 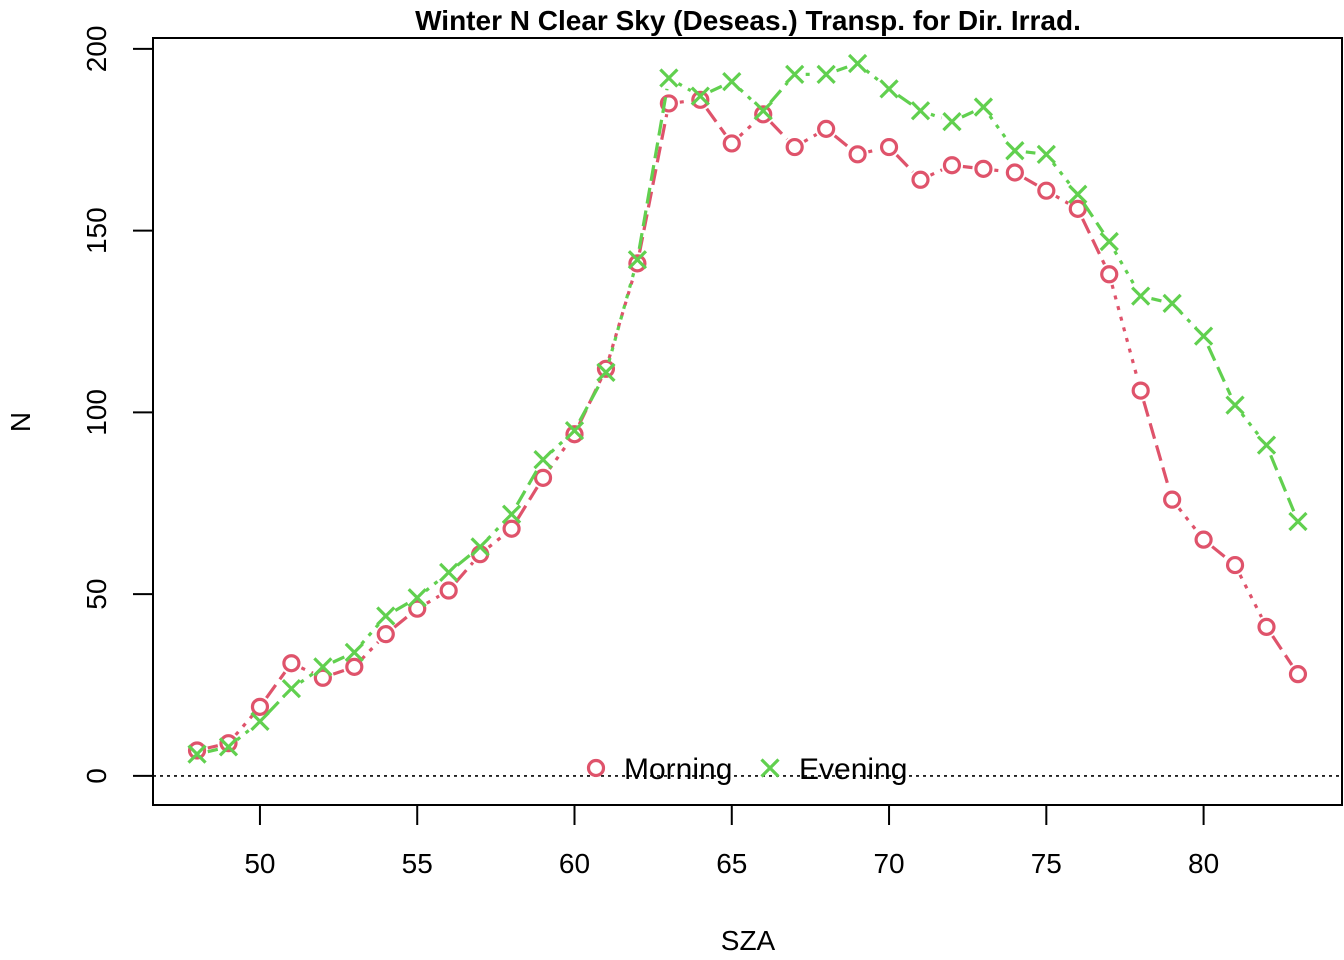 What do you see at coordinates (678, 769) in the screenshot?
I see `legend-label-morning: Morning` at bounding box center [678, 769].